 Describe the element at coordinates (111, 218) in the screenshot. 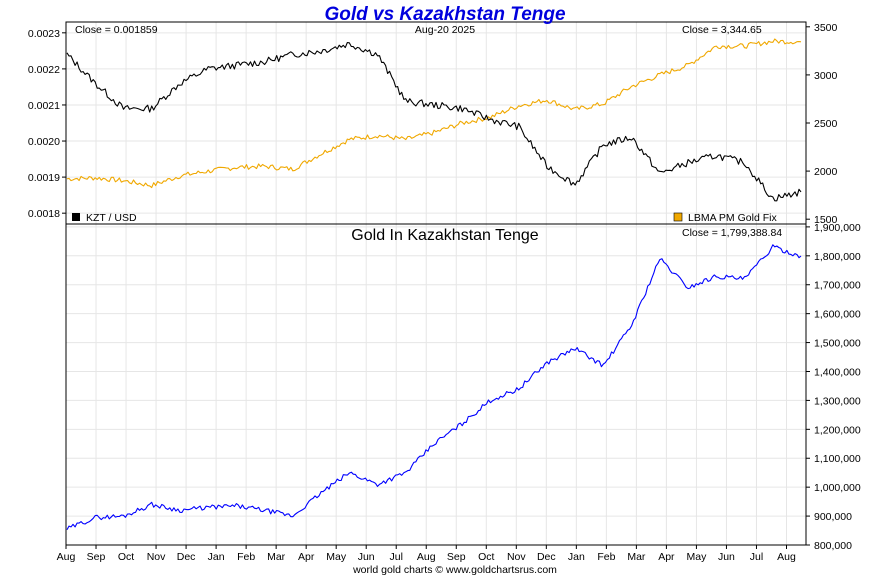

I see `legend-kzt-label: KZT / USD` at that location.